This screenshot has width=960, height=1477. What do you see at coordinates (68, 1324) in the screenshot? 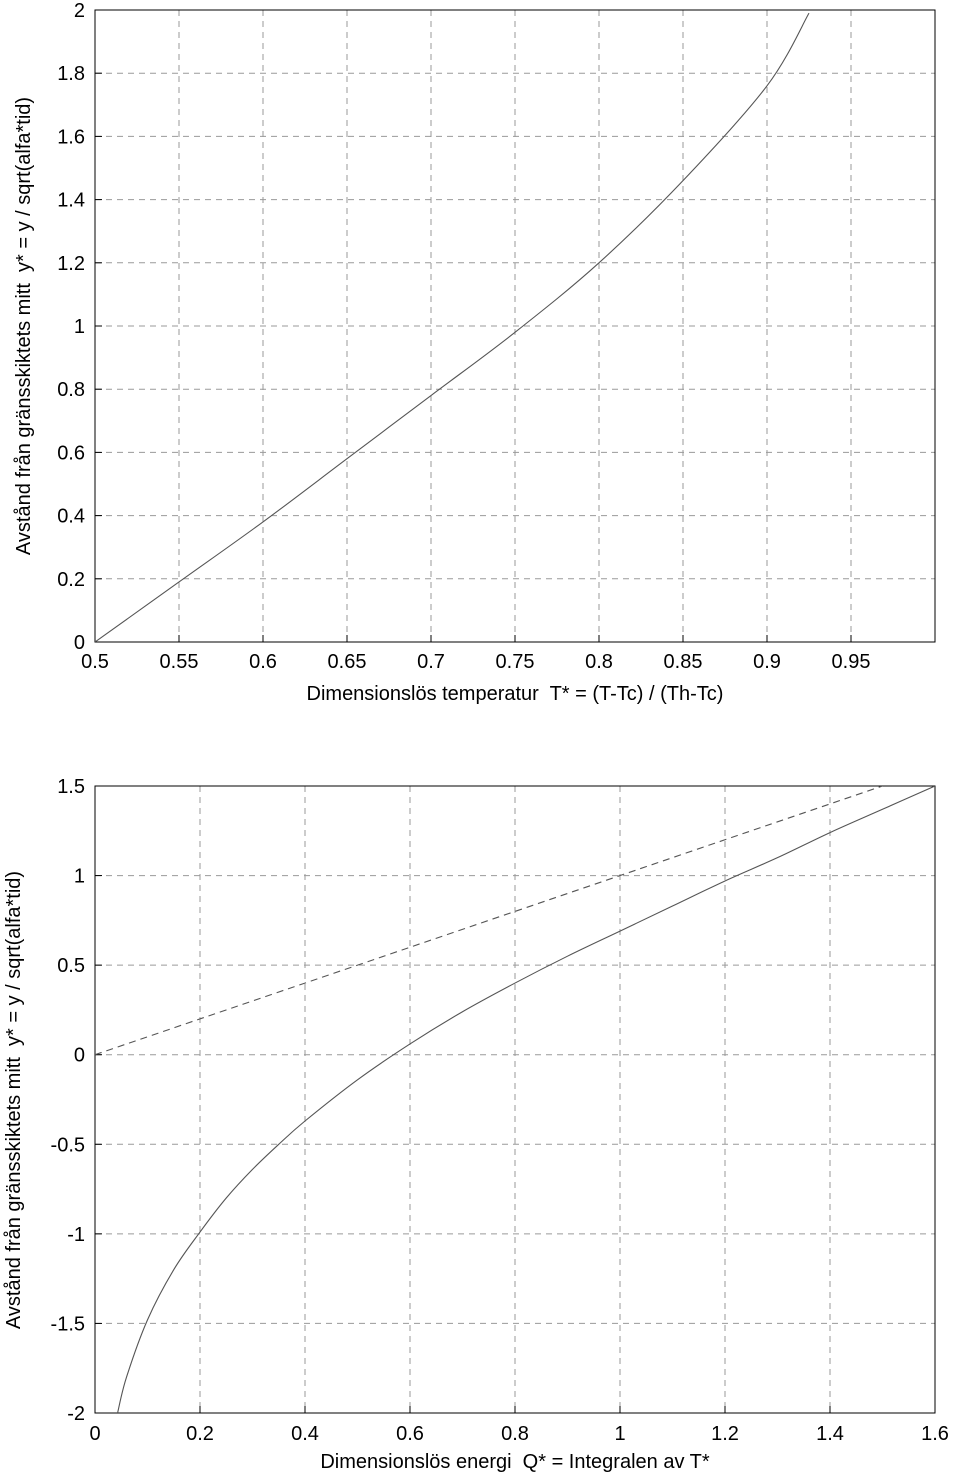
I see `y-tick-label: -1.5` at bounding box center [68, 1324].